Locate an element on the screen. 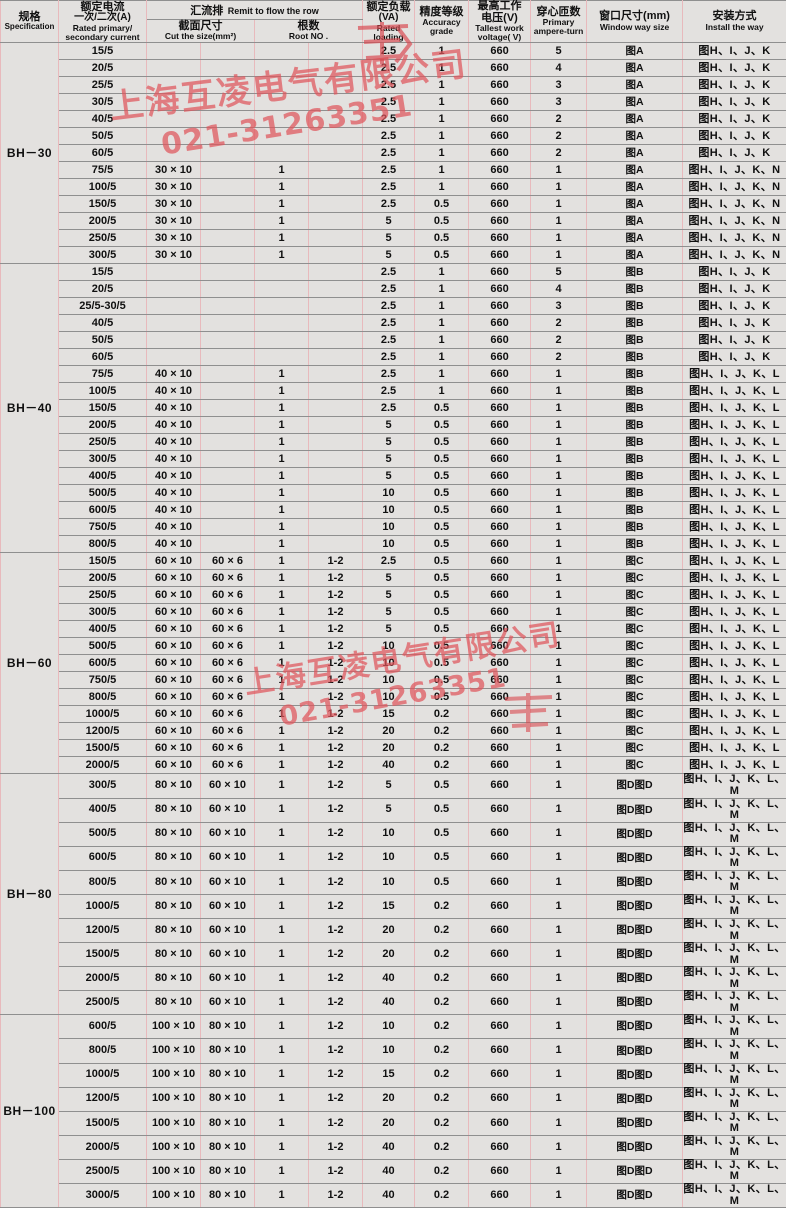  cell-rated-current: 200/5 is located at coordinates (103, 578).